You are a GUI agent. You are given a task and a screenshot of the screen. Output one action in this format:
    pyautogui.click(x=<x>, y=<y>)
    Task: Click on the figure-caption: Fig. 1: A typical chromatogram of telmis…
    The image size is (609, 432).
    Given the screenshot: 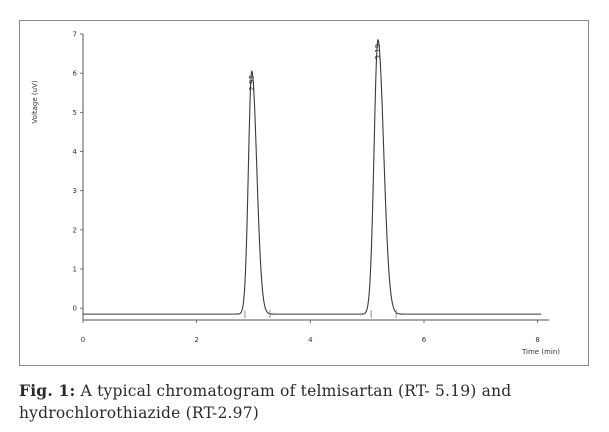 What is the action you would take?
    pyautogui.click(x=306, y=402)
    